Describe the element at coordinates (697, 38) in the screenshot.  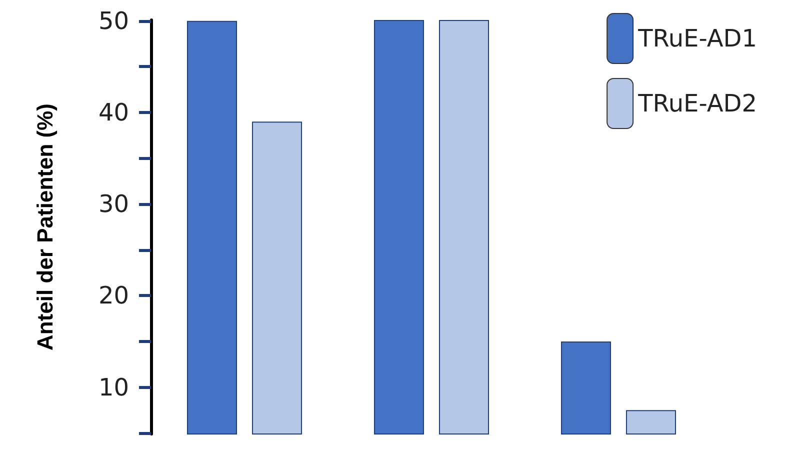
I see `legend-label: TRuE-AD1` at that location.